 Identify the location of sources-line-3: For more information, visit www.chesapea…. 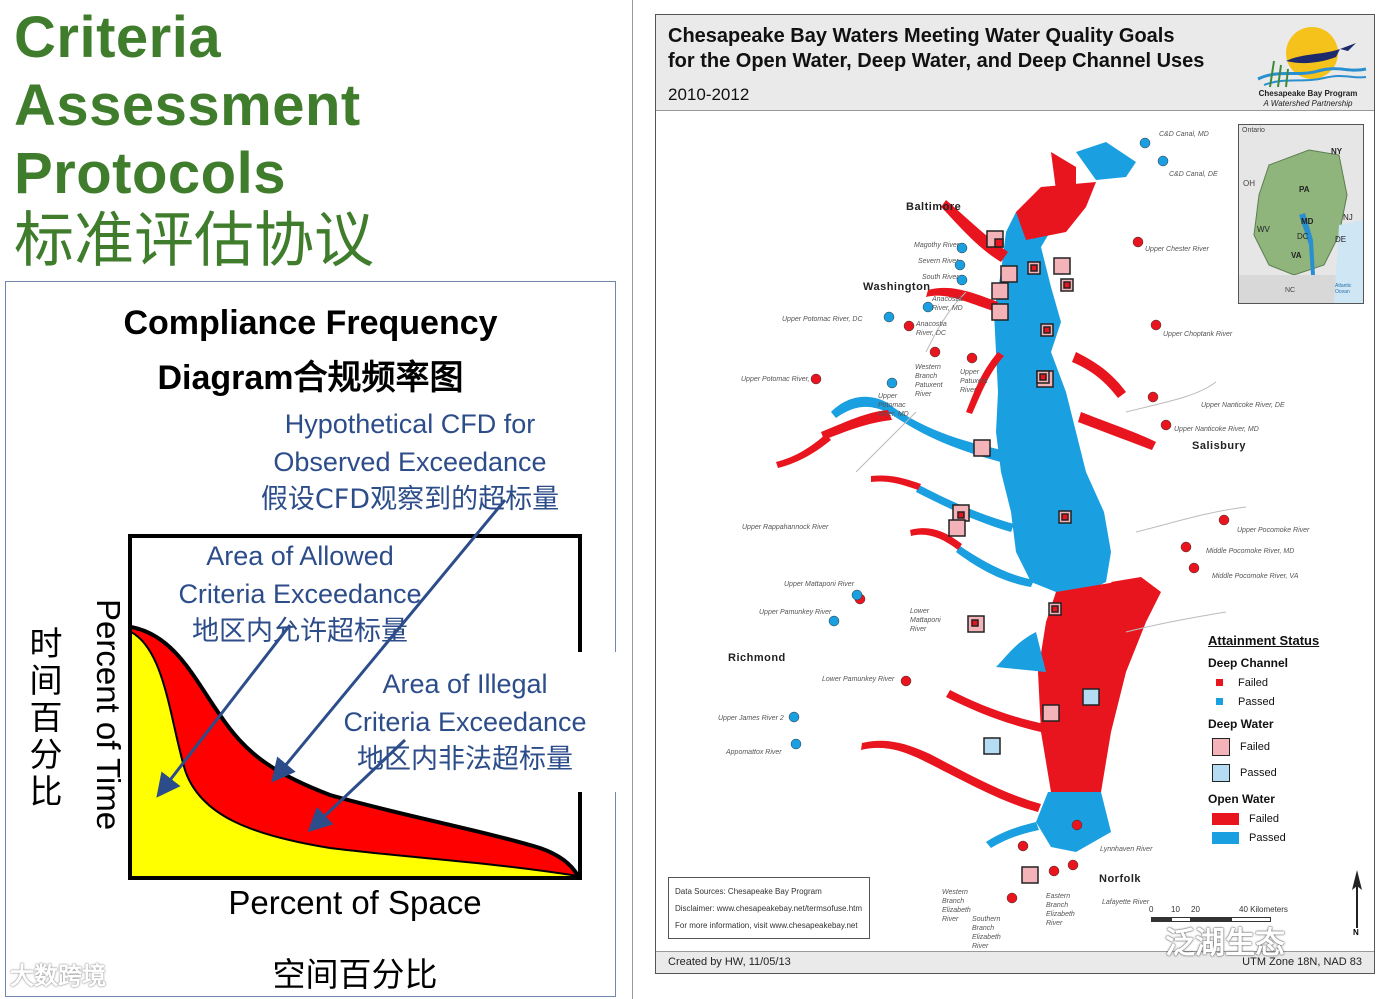
(766, 925).